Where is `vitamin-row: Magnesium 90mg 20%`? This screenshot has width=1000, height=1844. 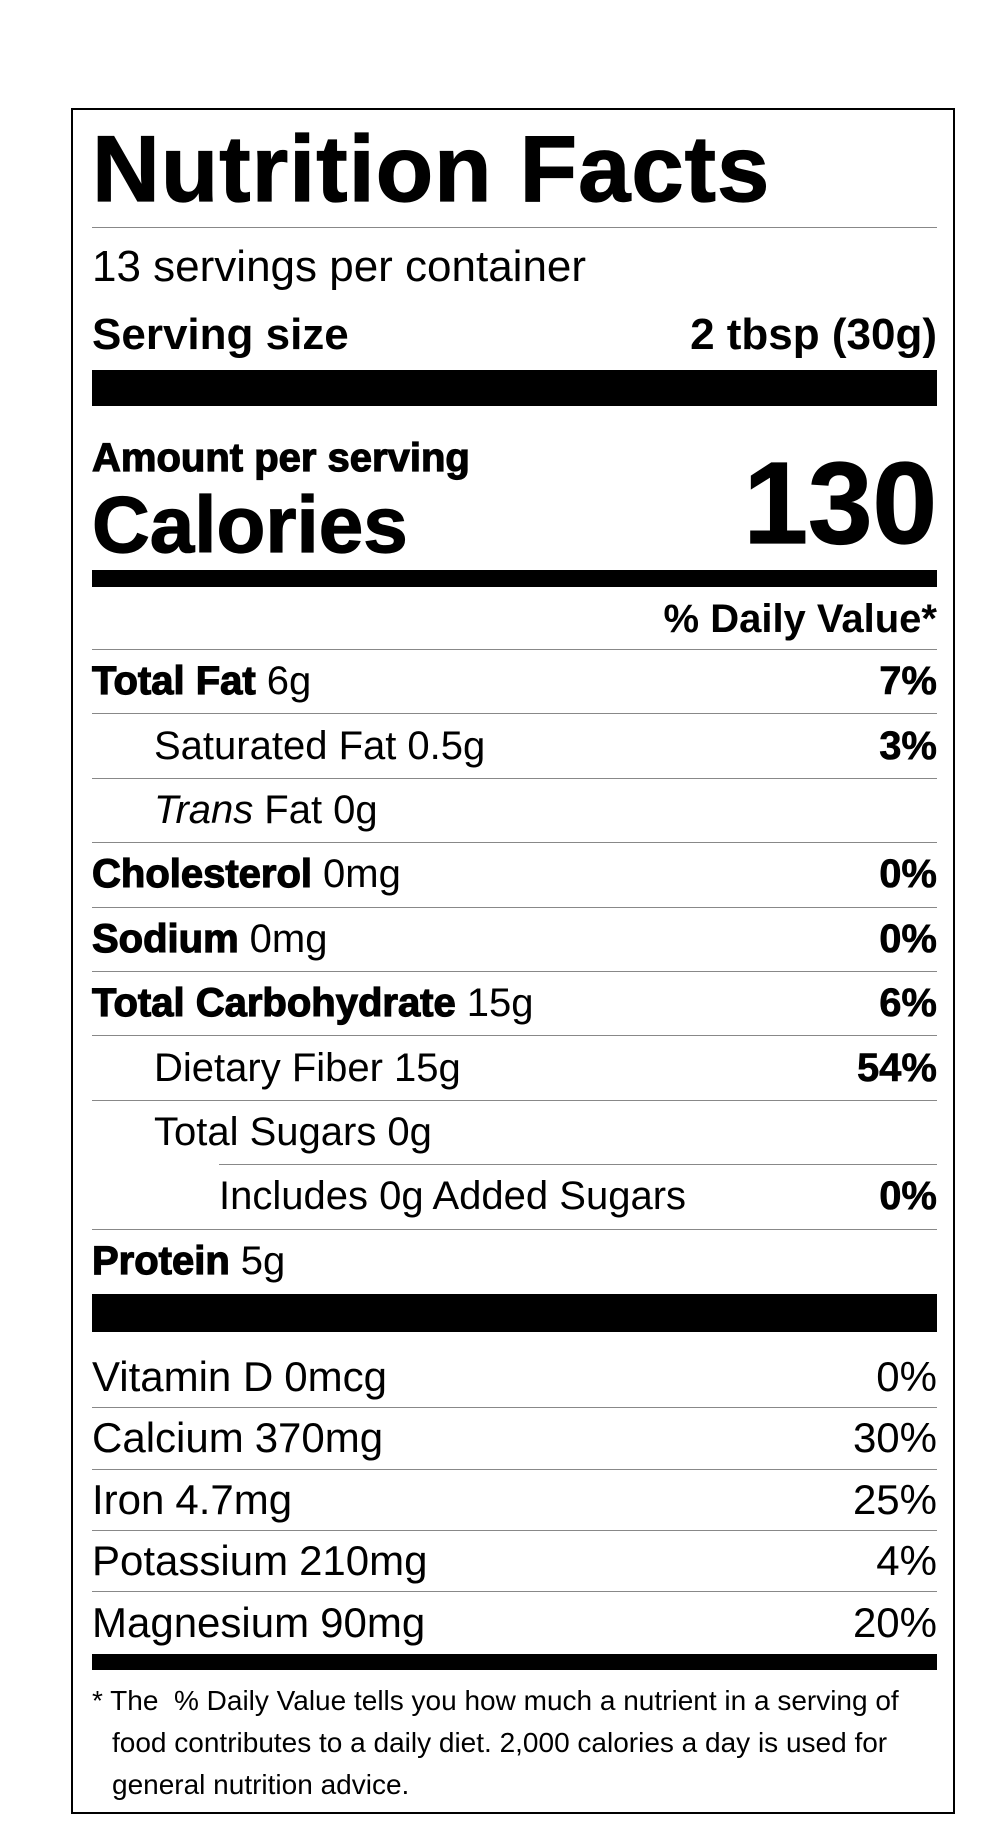 vitamin-row: Magnesium 90mg 20% is located at coordinates (514, 1622).